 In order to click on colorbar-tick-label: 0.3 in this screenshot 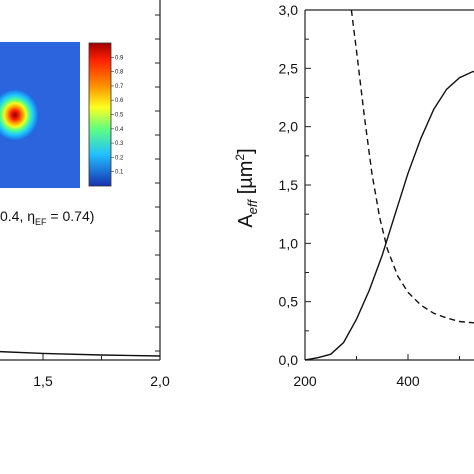, I will do `click(119, 144)`.